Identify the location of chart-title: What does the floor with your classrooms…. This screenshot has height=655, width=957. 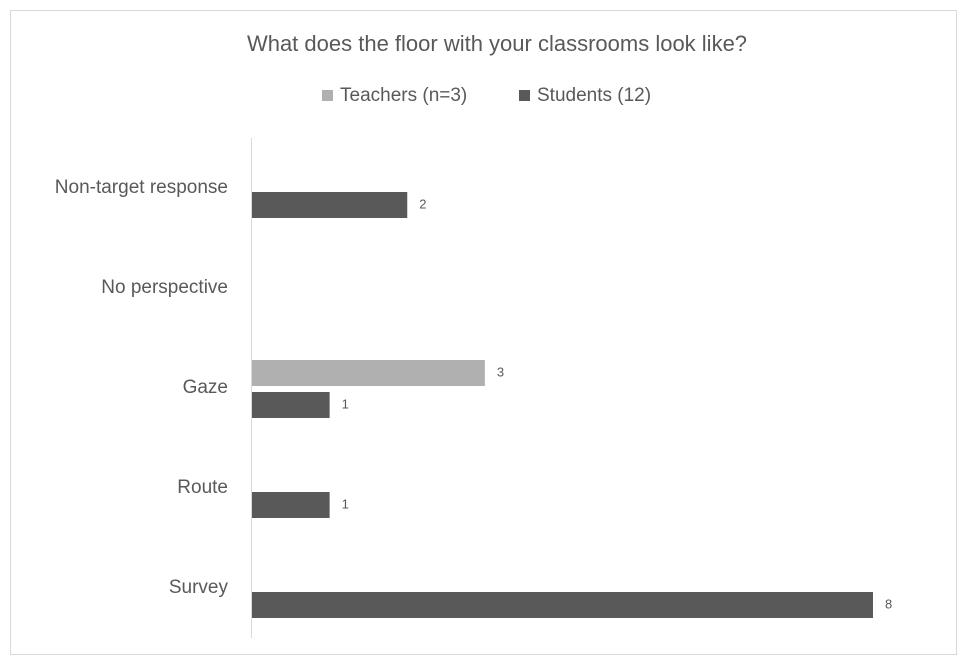
(497, 43).